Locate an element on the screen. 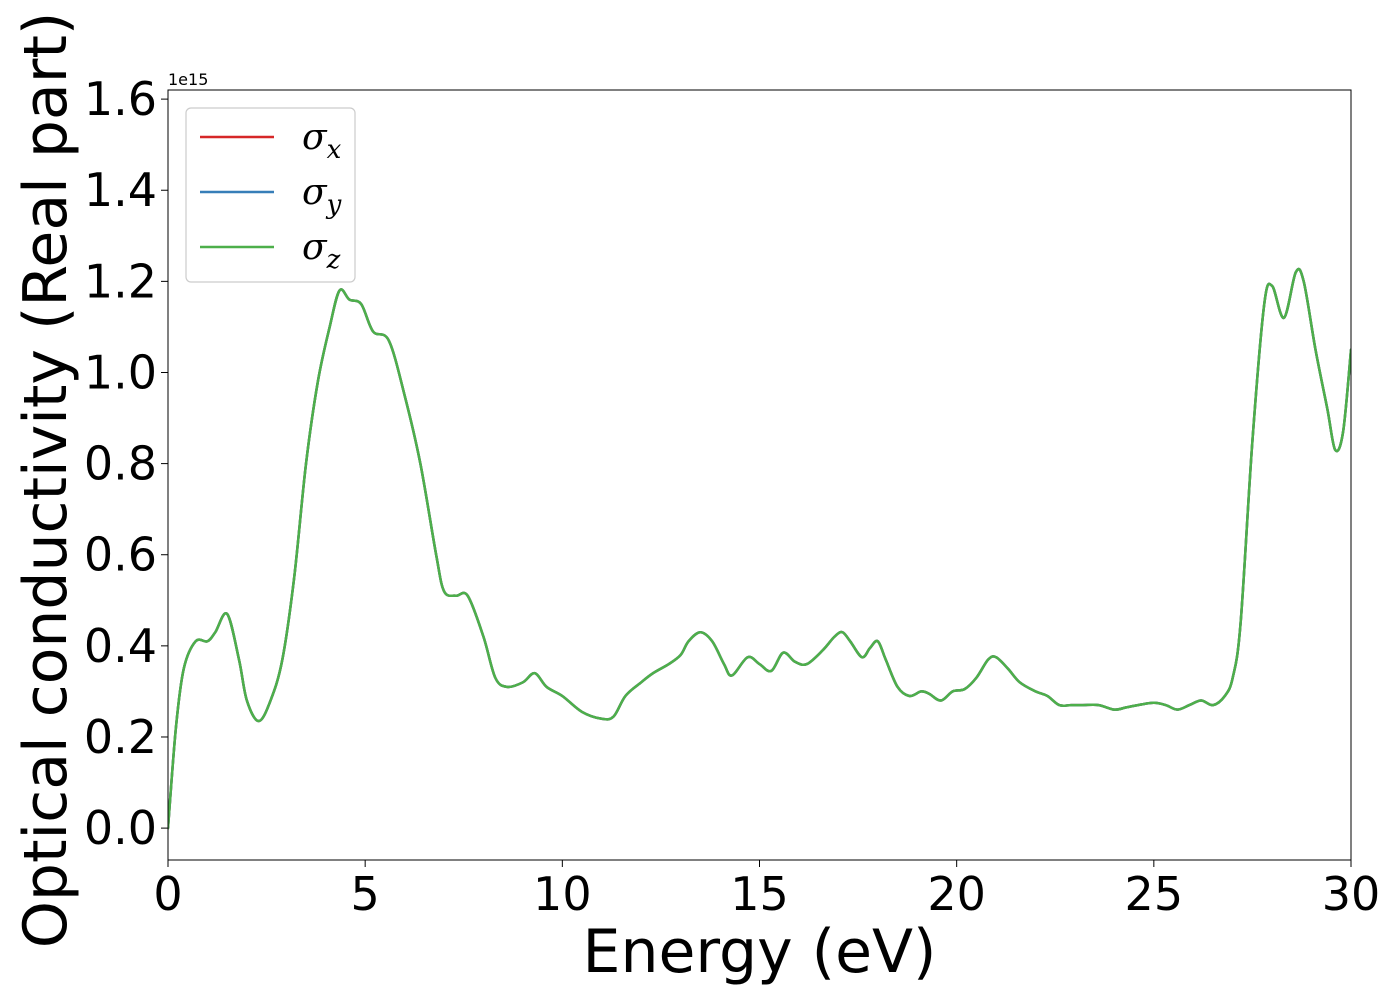  y-tick-label: 1.6 is located at coordinates (120, 99).